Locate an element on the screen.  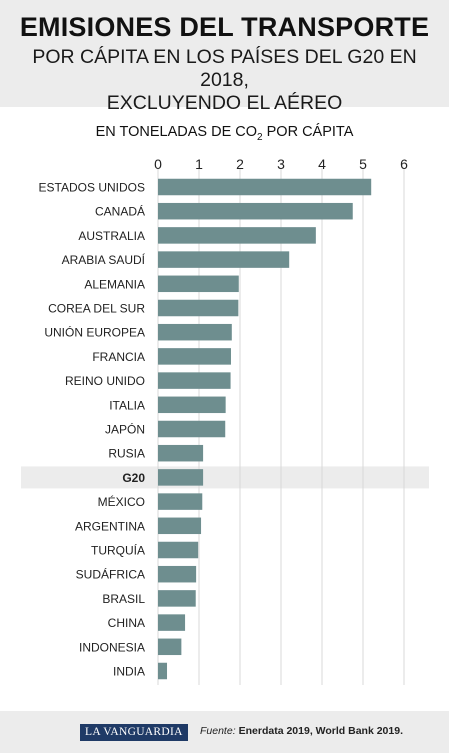
source-note: Fuente: Enerdata 2019, World Bank 2019. is located at coordinates (301, 731).